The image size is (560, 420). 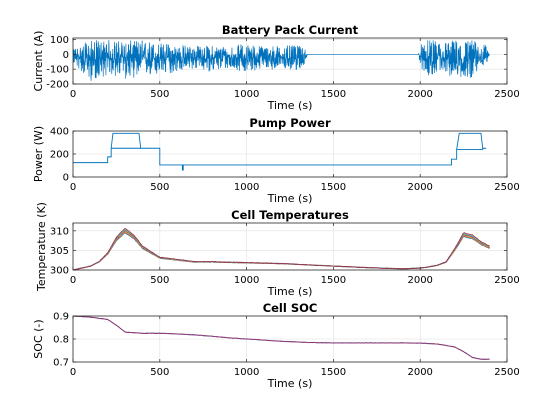 I want to click on current-ytick-label: -100, so click(x=57, y=70).